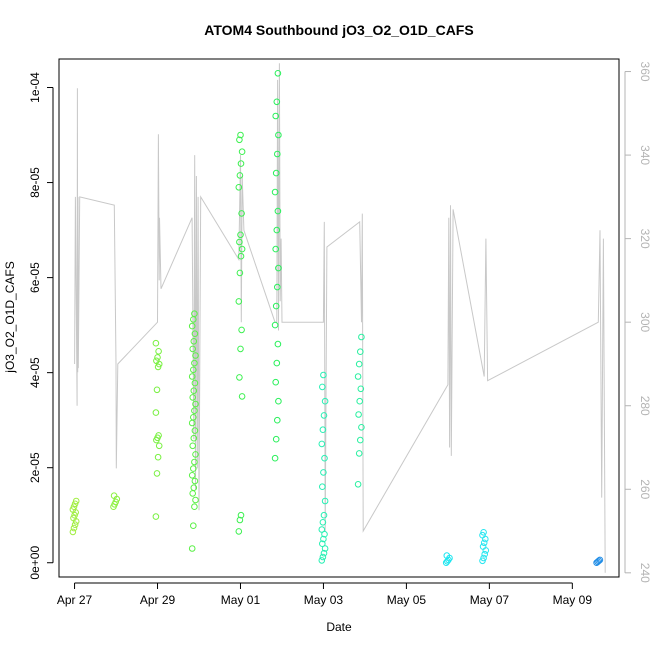 The width and height of the screenshot is (650, 650). I want to click on x-axis-label: Date, so click(339, 627).